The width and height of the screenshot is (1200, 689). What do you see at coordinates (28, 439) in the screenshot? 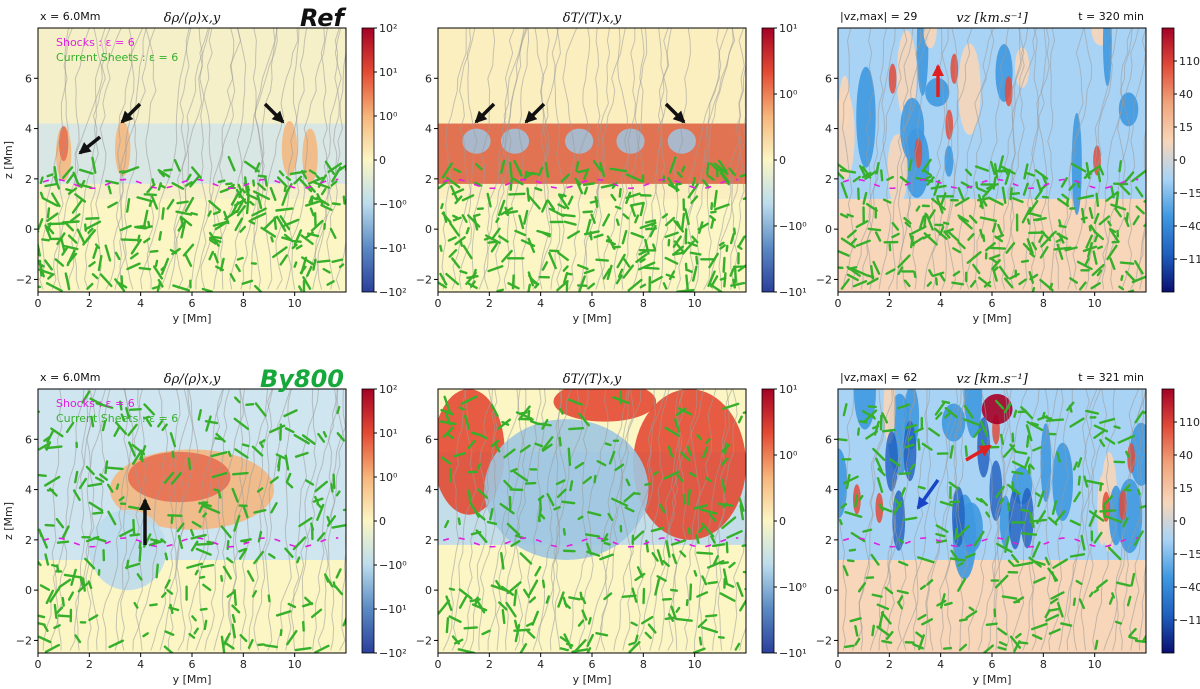
I see `y-tick-label: 6` at bounding box center [28, 439].